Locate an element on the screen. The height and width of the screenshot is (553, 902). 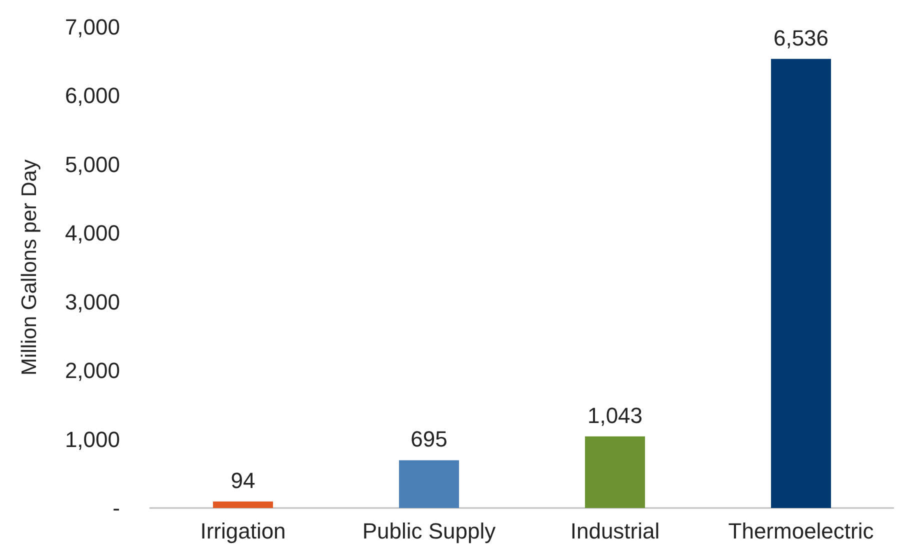
y-tick-label: 2,000 is located at coordinates (92, 371).